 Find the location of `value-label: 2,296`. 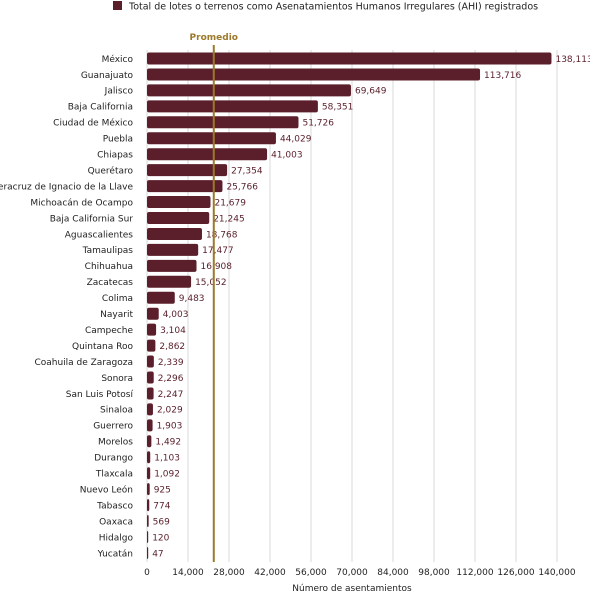

value-label: 2,296 is located at coordinates (171, 379).